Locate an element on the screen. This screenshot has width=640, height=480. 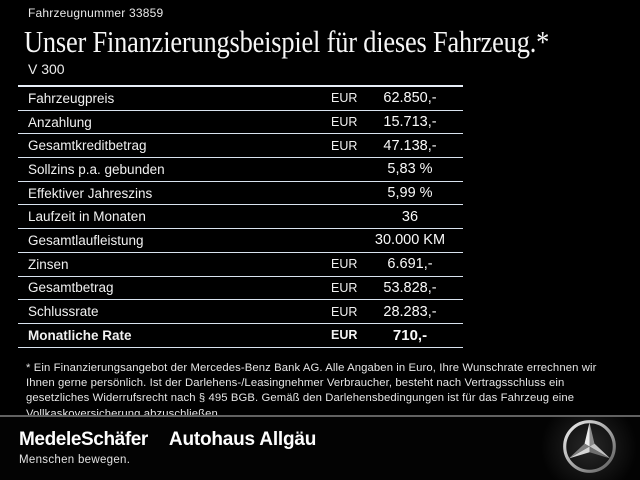
row-value: 30.000 KM is located at coordinates (410, 240).